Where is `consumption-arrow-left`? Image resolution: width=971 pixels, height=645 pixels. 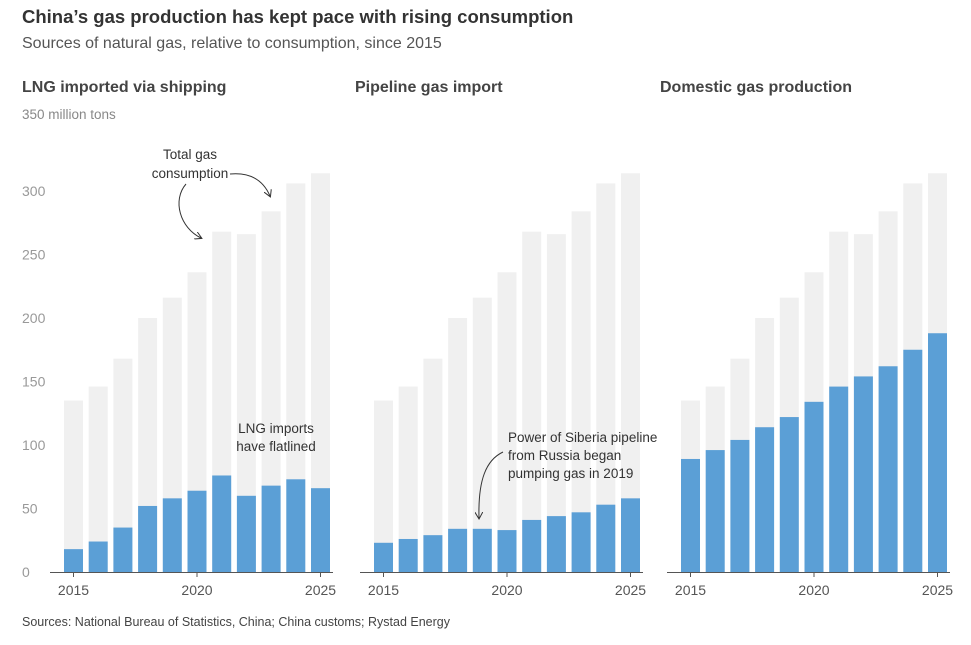
consumption-arrow-left is located at coordinates (189, 210).